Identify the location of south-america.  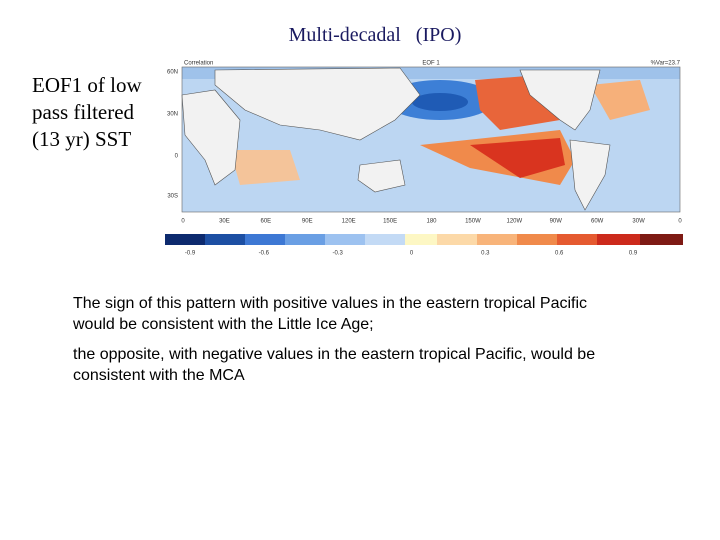
(590, 175).